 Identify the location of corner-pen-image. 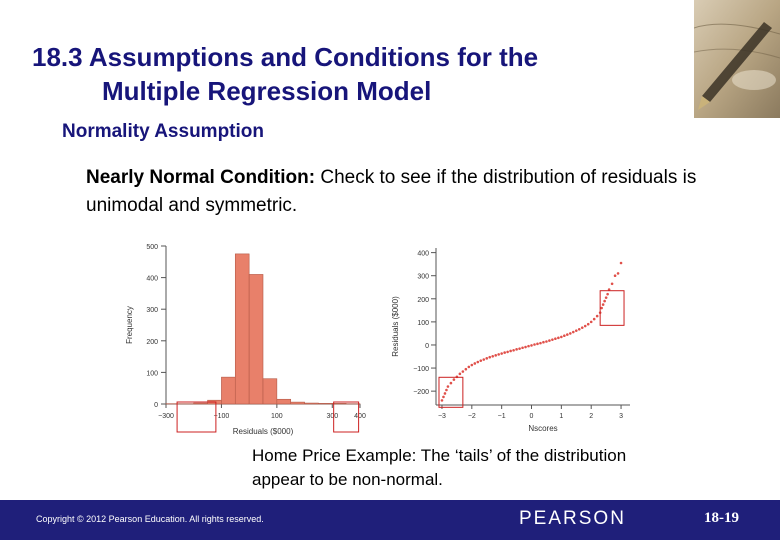
(737, 59).